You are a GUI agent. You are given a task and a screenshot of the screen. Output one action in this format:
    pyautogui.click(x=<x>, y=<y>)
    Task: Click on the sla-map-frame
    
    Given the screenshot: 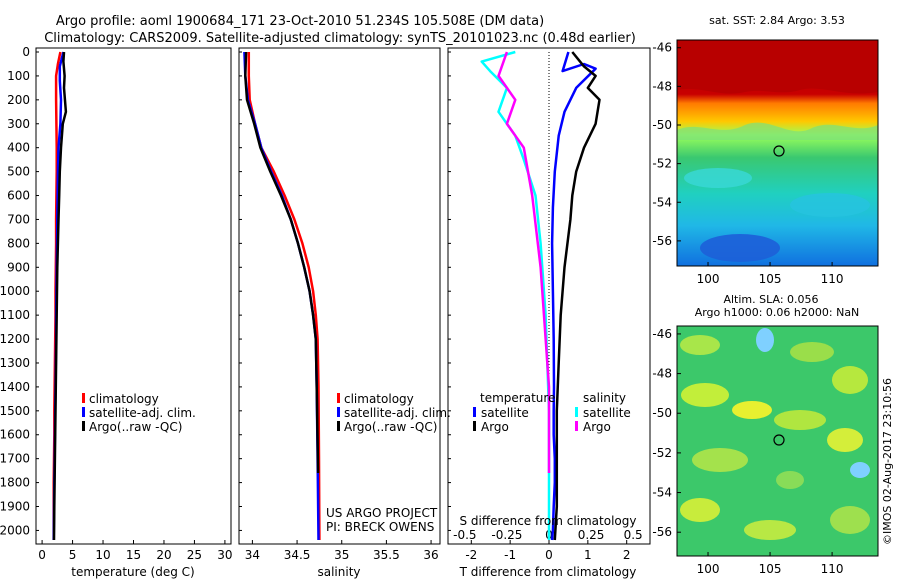 What is the action you would take?
    pyautogui.click(x=777, y=441)
    